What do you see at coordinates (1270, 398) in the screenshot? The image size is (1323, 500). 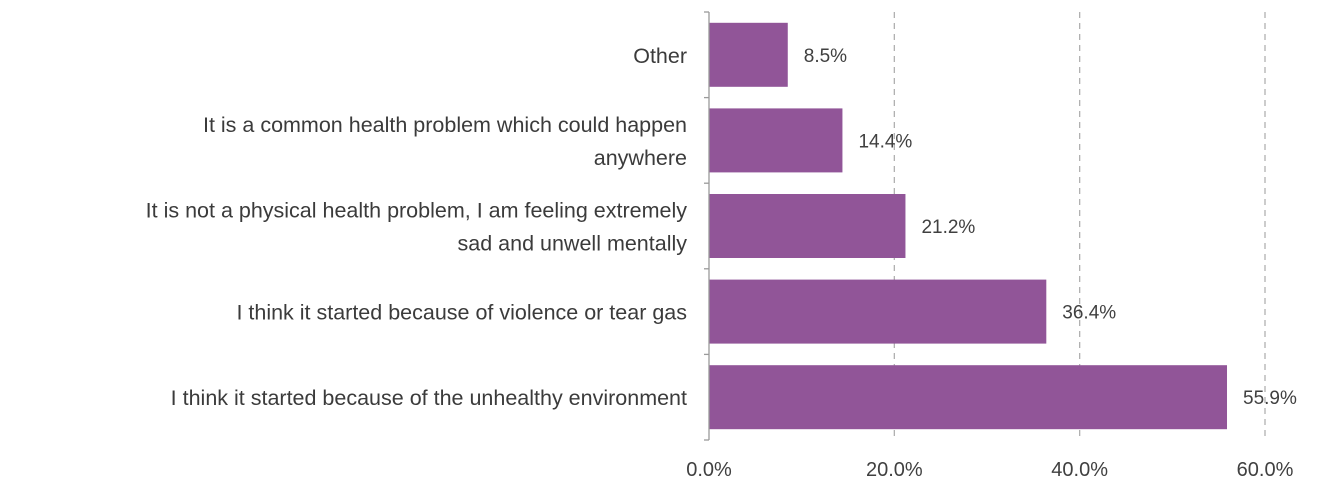 I see `data-label: 55.9%` at bounding box center [1270, 398].